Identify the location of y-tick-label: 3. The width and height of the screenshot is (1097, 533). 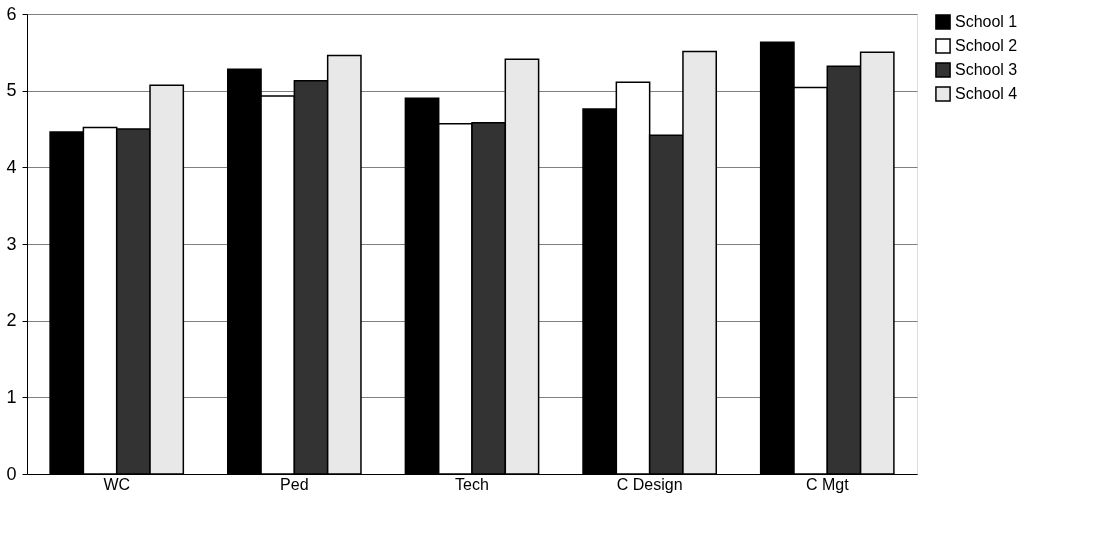
(11, 243).